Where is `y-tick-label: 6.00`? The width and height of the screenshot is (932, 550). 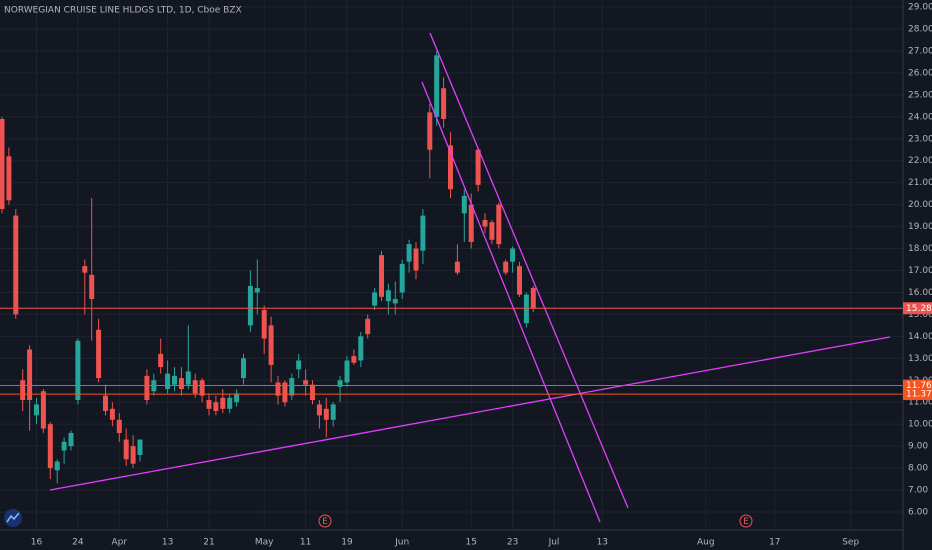 y-tick-label: 6.00 is located at coordinates (918, 512).